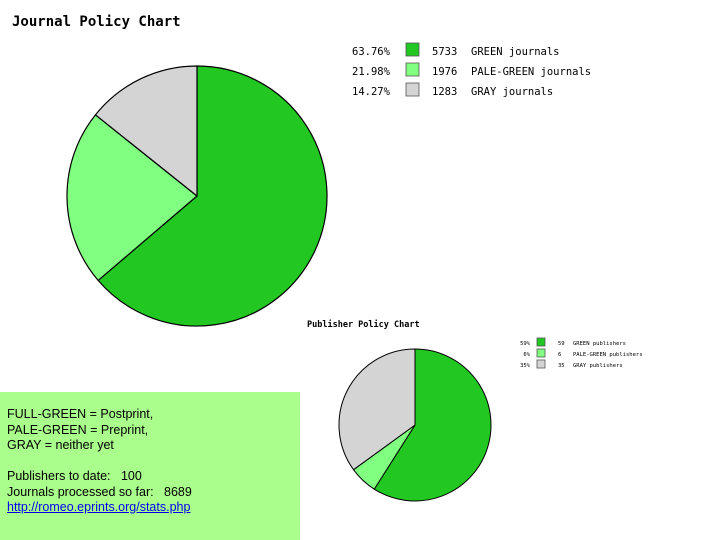 Image resolution: width=720 pixels, height=540 pixels. I want to click on journals-count: Journals processed so far: 8689, so click(99, 491).